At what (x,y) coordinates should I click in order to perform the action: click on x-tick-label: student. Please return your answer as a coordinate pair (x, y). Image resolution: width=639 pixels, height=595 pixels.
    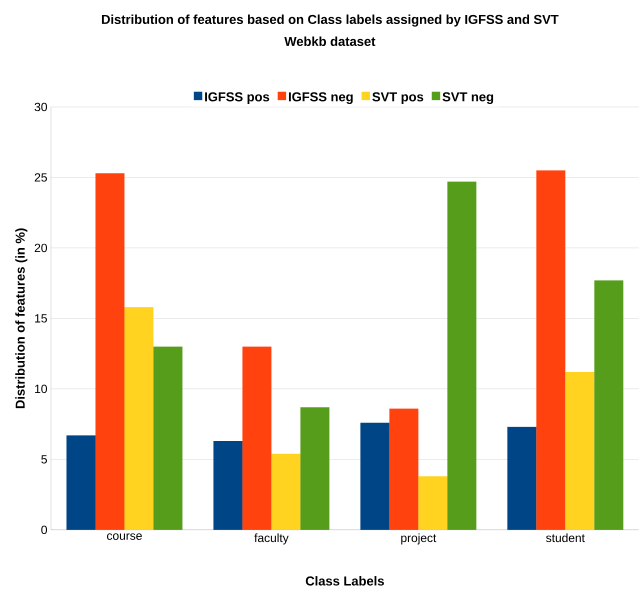
    Looking at the image, I should click on (565, 537).